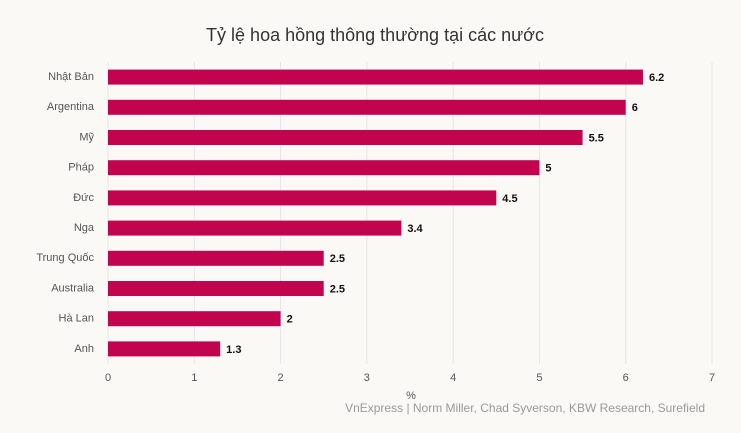  Describe the element at coordinates (76, 319) in the screenshot. I see `y-tick-label: Hà Lan` at that location.